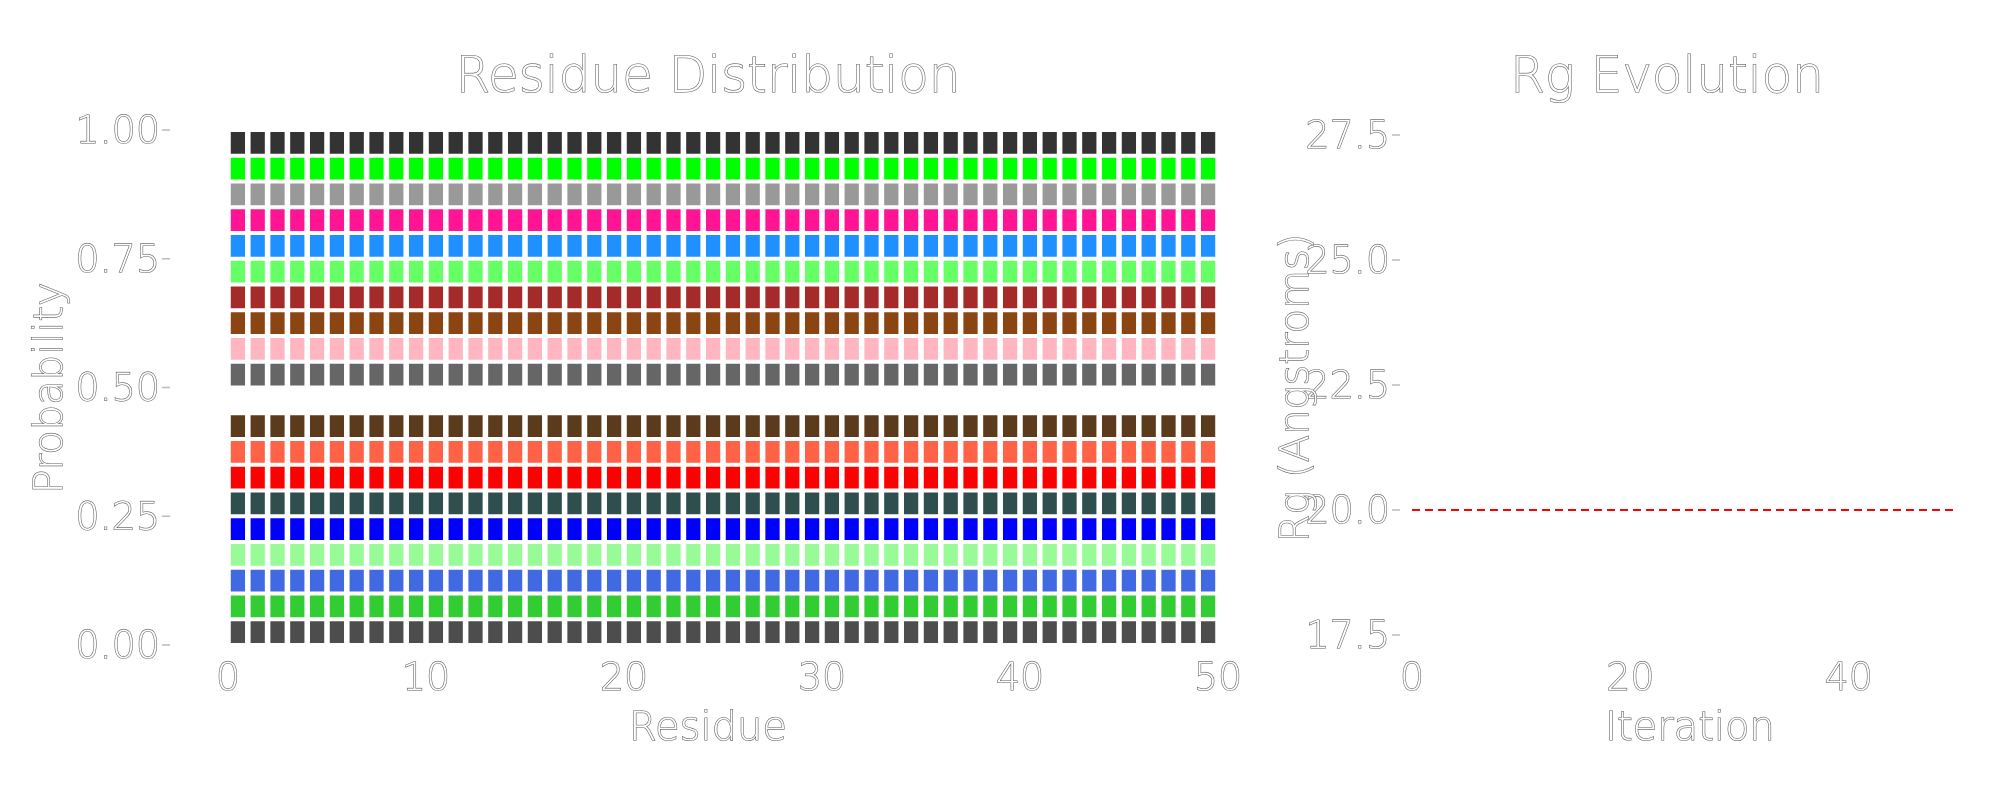 The width and height of the screenshot is (2000, 805). I want to click on bar-segment-r23-s19, so click(693, 143).